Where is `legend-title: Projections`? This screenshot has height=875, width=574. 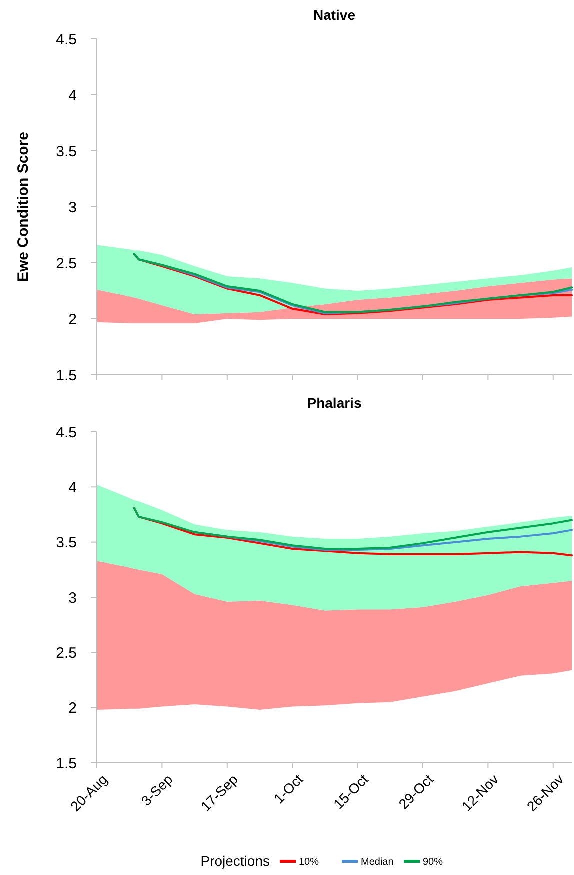
legend-title: Projections is located at coordinates (235, 861).